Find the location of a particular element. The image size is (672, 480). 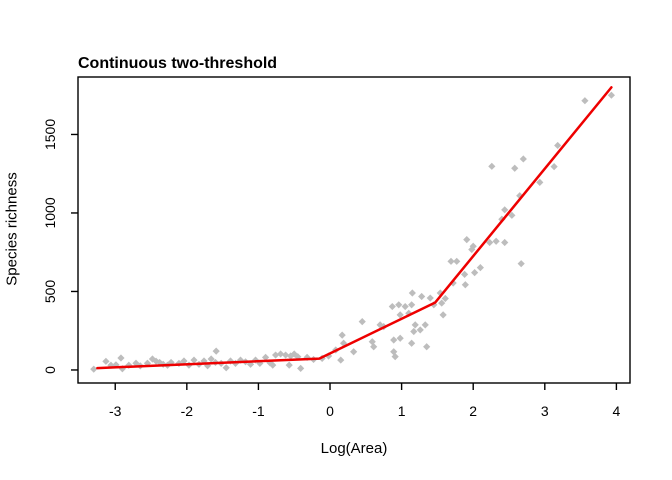

x-tick-label: 4 is located at coordinates (616, 411).